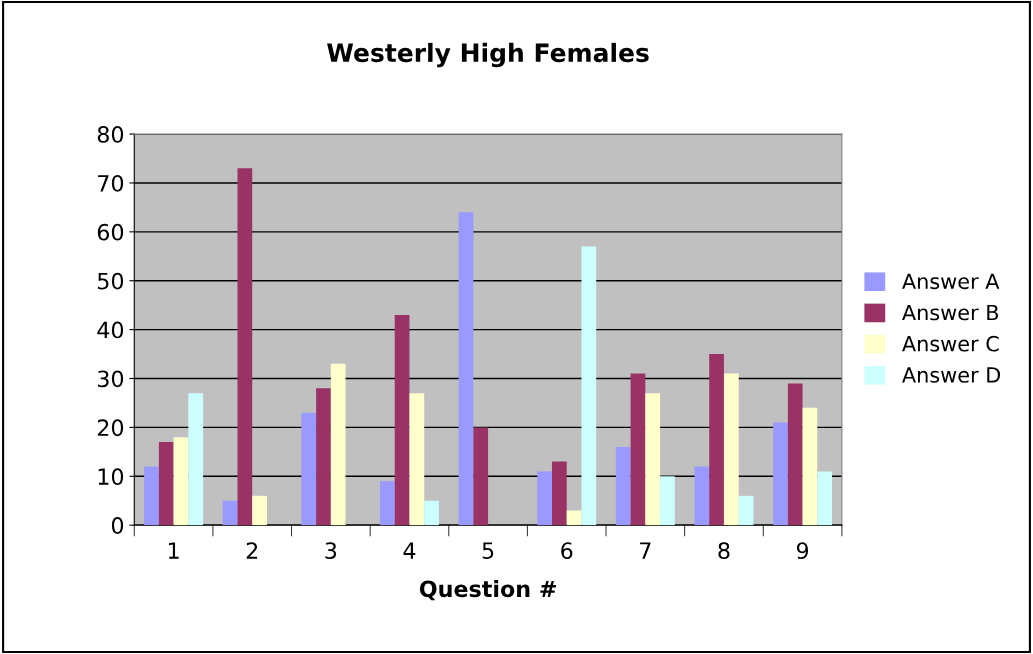 This screenshot has height=654, width=1033. Describe the element at coordinates (409, 550) in the screenshot. I see `x-tick-label: 4` at that location.